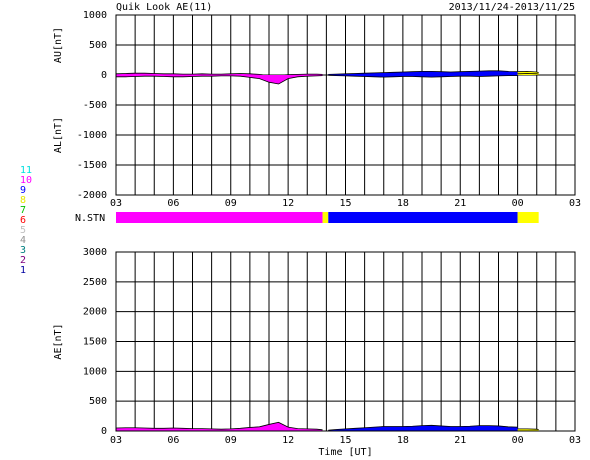 The image size is (590, 460). What do you see at coordinates (95, 312) in the screenshot?
I see `y-tick-label: 2000` at bounding box center [95, 312].